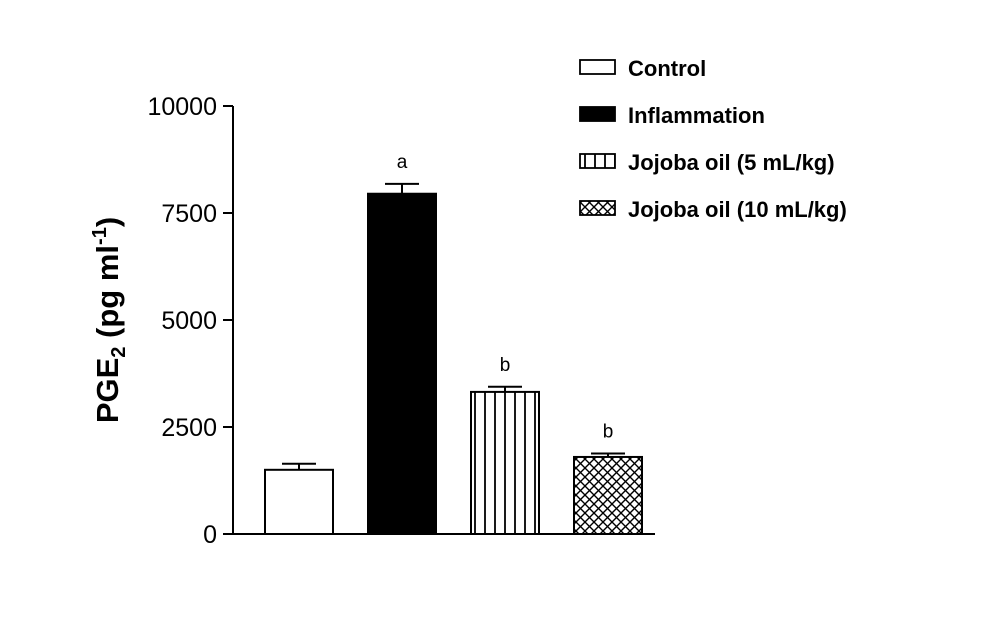  I want to click on y-axis-title-main: PGE, so click(107, 390).